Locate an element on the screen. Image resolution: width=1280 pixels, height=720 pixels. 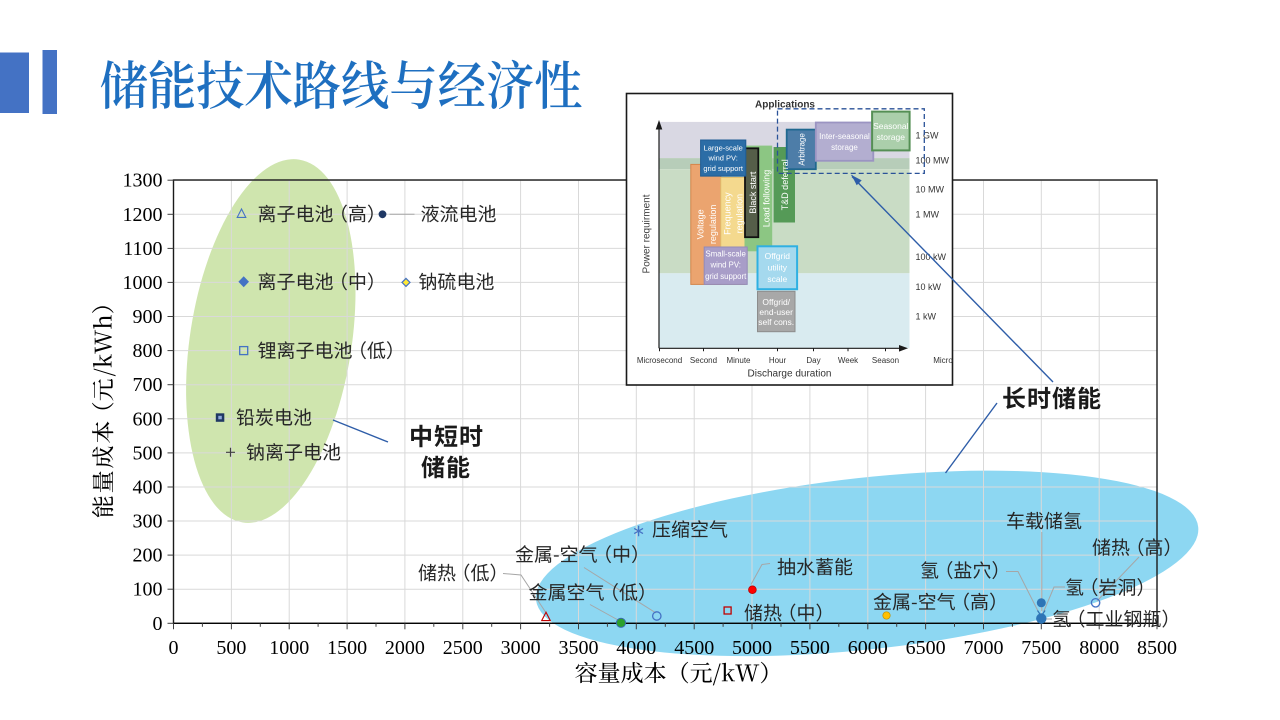
svg-text: 800 is located at coordinates (148, 351).